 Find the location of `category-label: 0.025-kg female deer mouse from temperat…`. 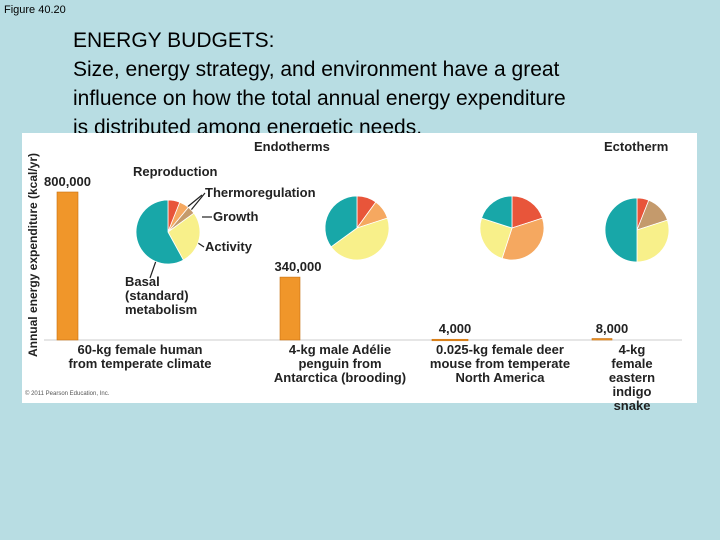

category-label: 0.025-kg female deer mouse from temperat… is located at coordinates (500, 363).